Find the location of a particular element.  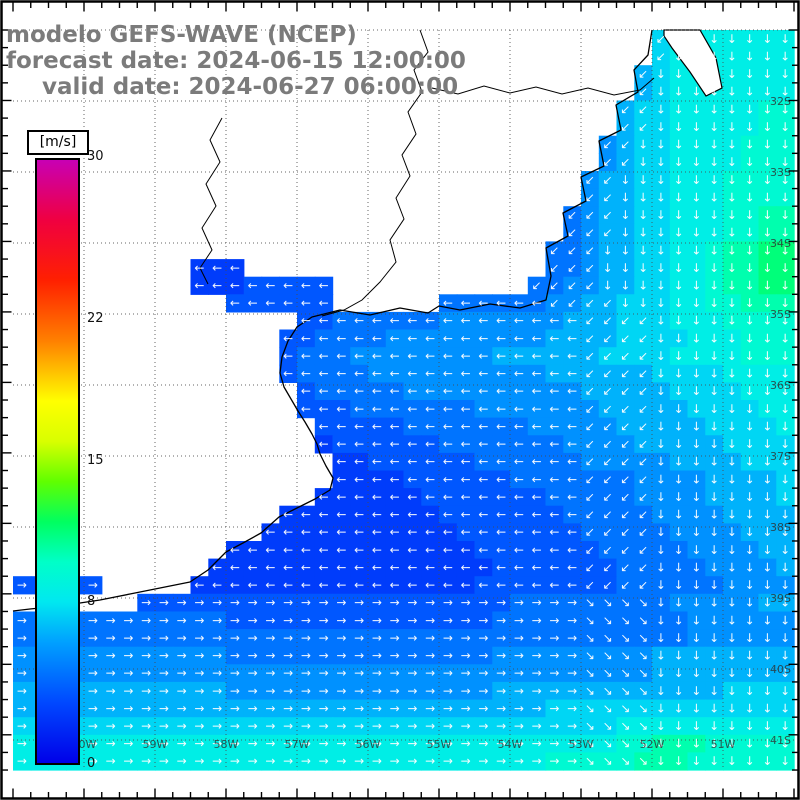

latitude-label: 34S is located at coordinates (780, 243).